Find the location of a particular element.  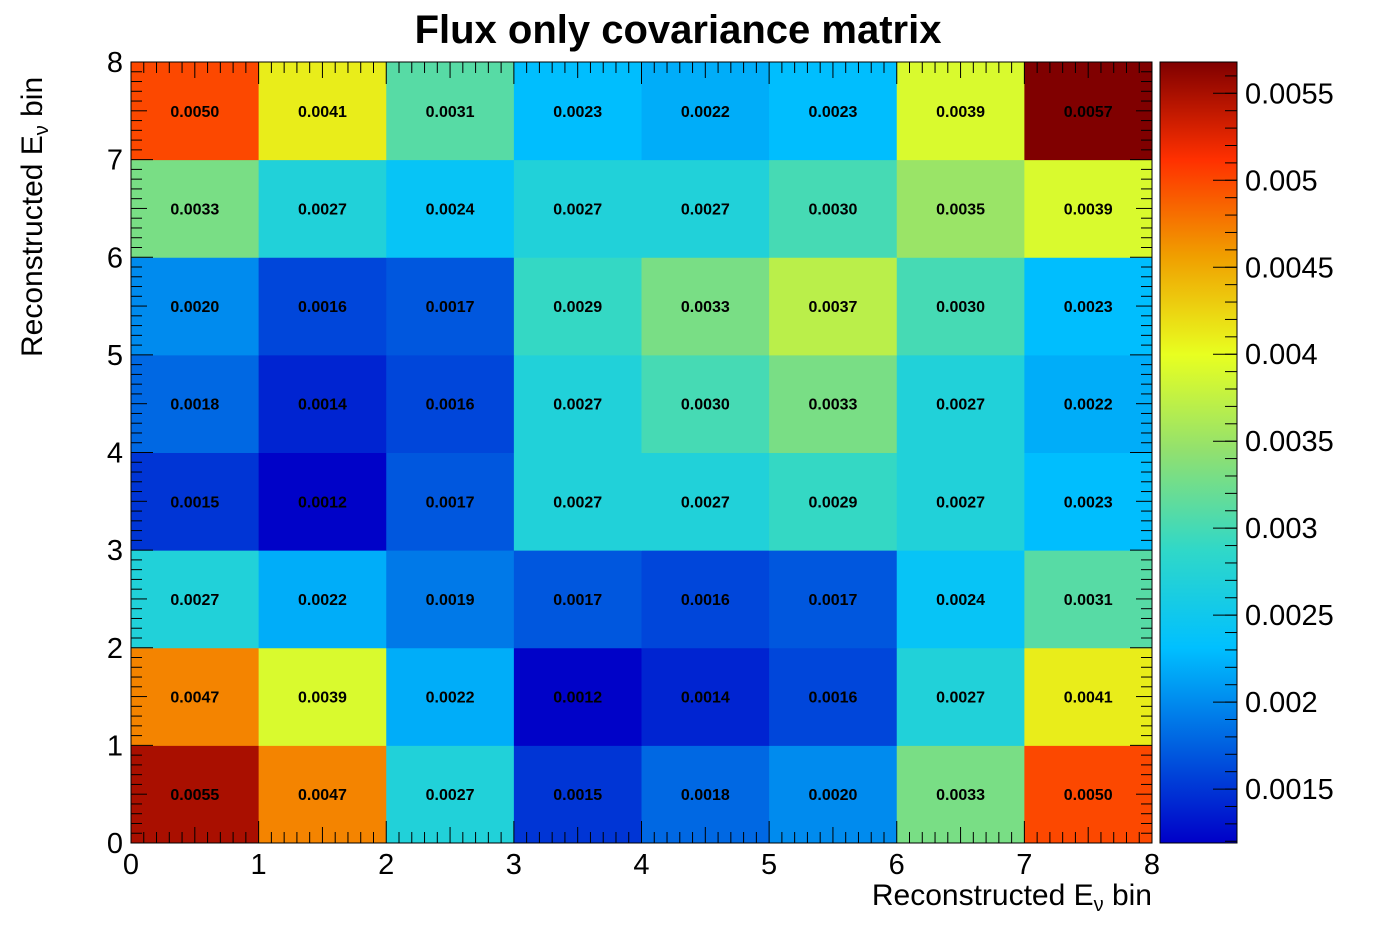

cell-value-label: 0.0029 is located at coordinates (577, 307).